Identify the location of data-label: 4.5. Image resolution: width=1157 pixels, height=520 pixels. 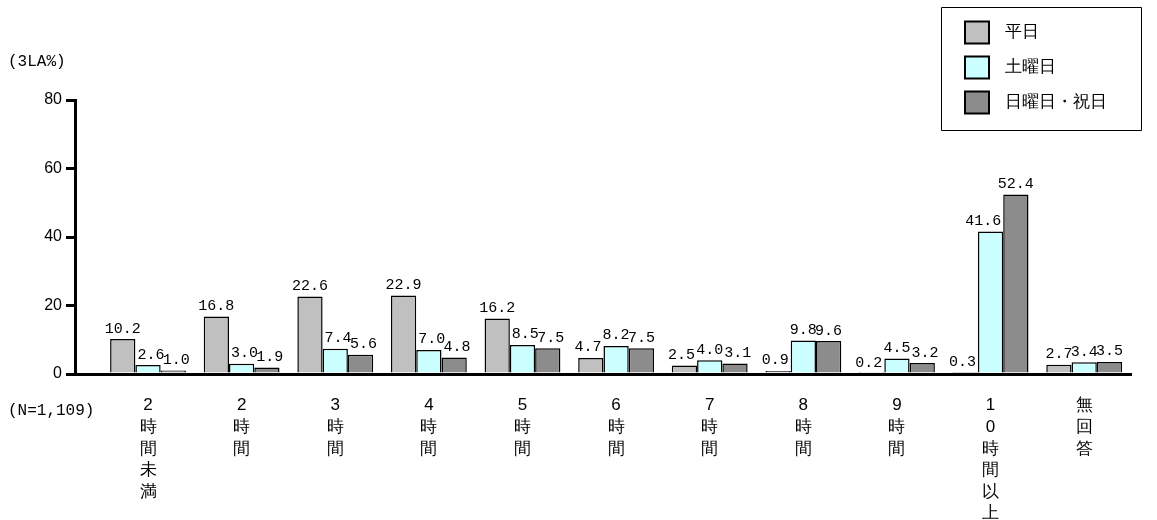
(897, 349).